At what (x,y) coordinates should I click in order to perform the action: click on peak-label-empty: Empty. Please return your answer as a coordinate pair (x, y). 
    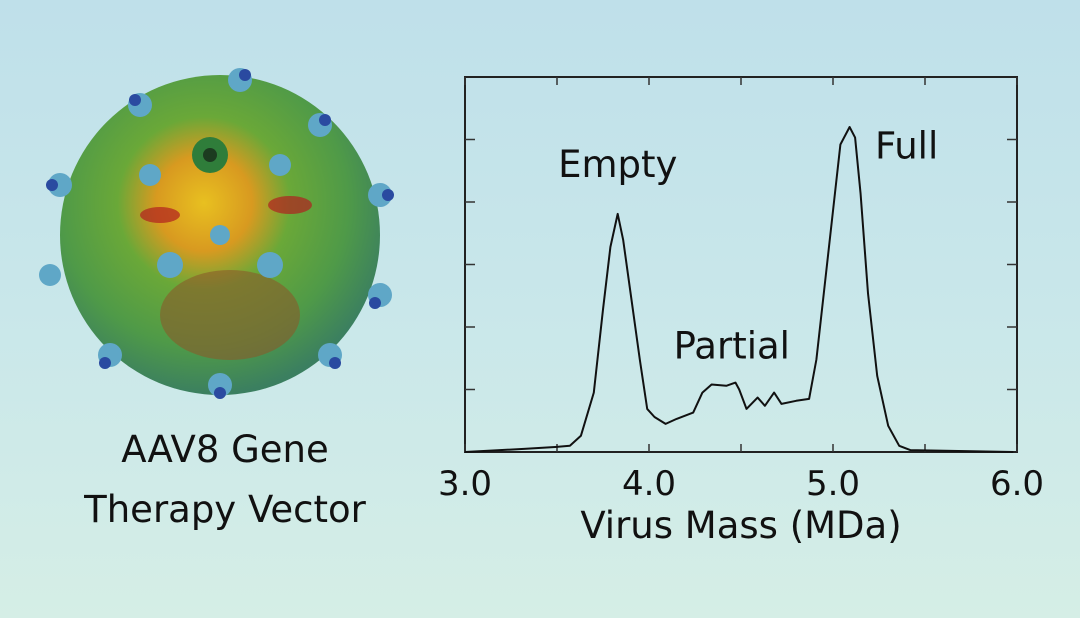
    Looking at the image, I should click on (617, 164).